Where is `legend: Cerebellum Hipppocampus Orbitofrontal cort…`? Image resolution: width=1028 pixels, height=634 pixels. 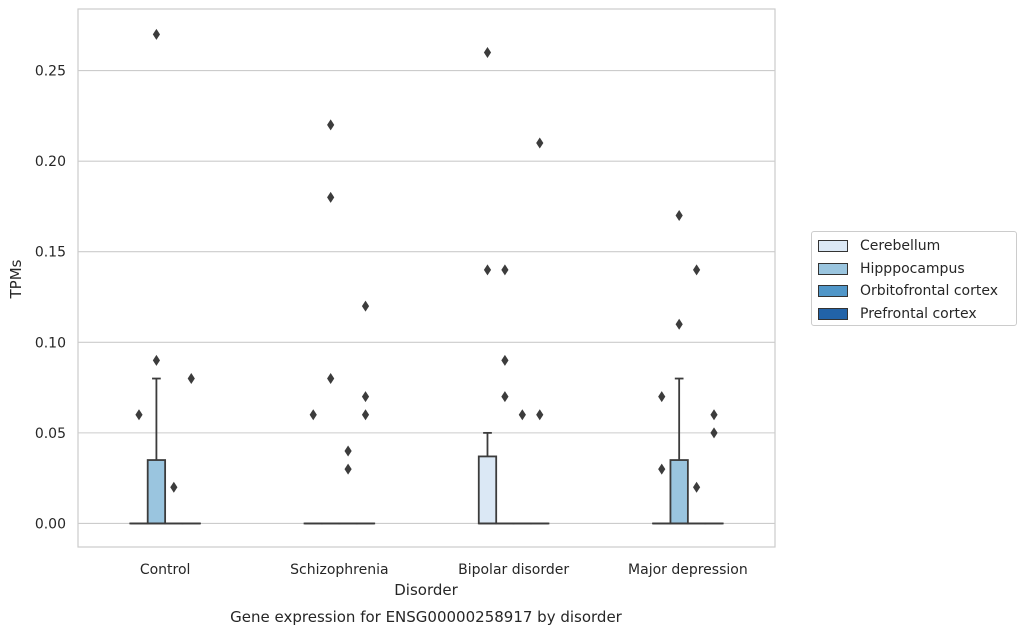 legend: Cerebellum Hipppocampus Orbitofrontal cort… is located at coordinates (914, 278).